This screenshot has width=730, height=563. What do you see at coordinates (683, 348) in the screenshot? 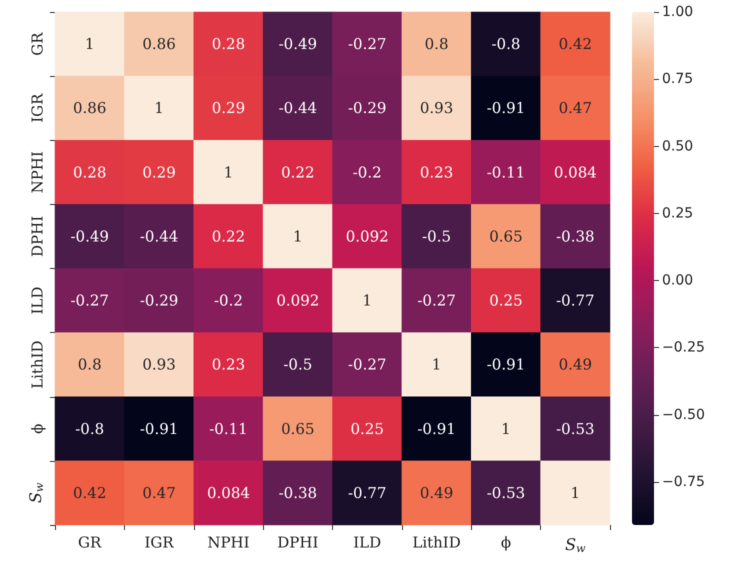
I see `color-bar-label: −0.25` at bounding box center [683, 348].